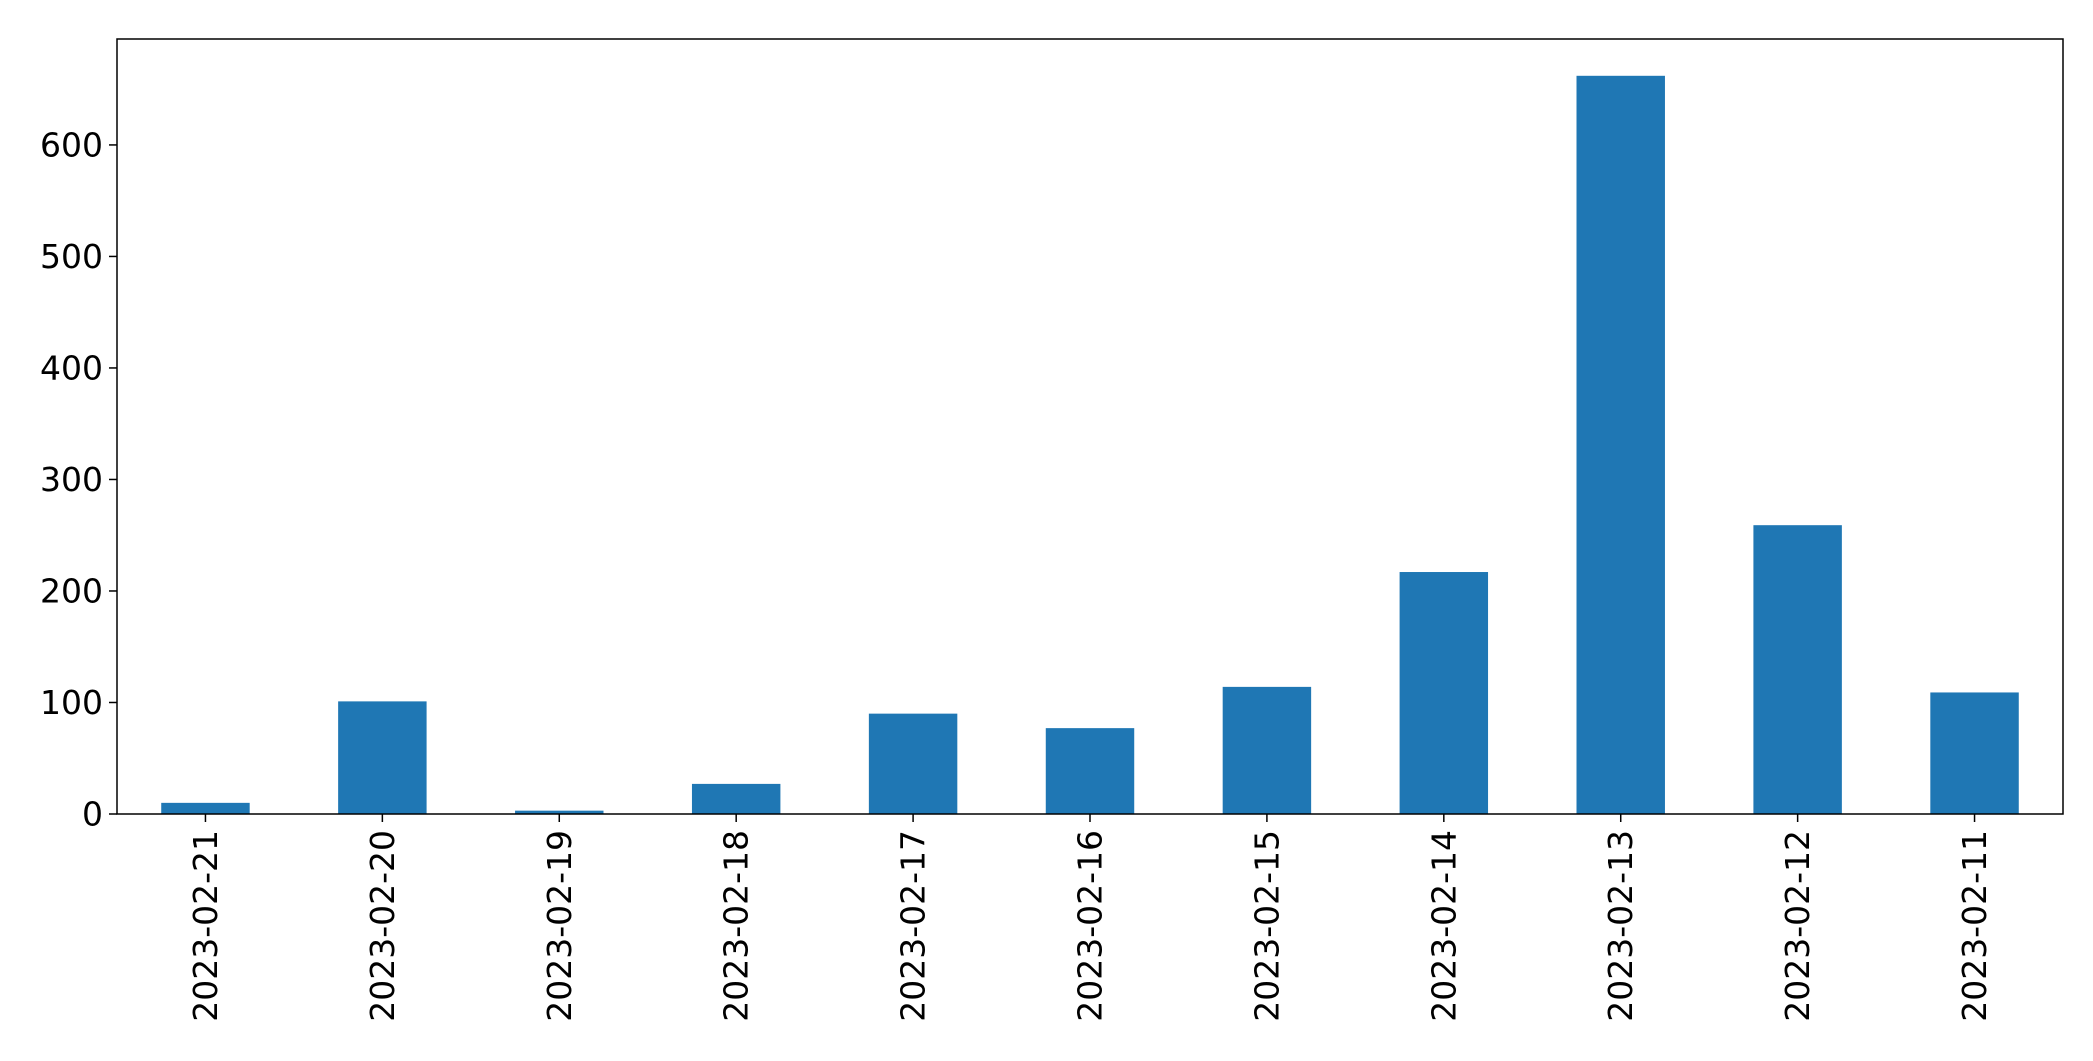 The image size is (2093, 1061). What do you see at coordinates (382, 926) in the screenshot?
I see `x-tick-label: 2023-02-20` at bounding box center [382, 926].